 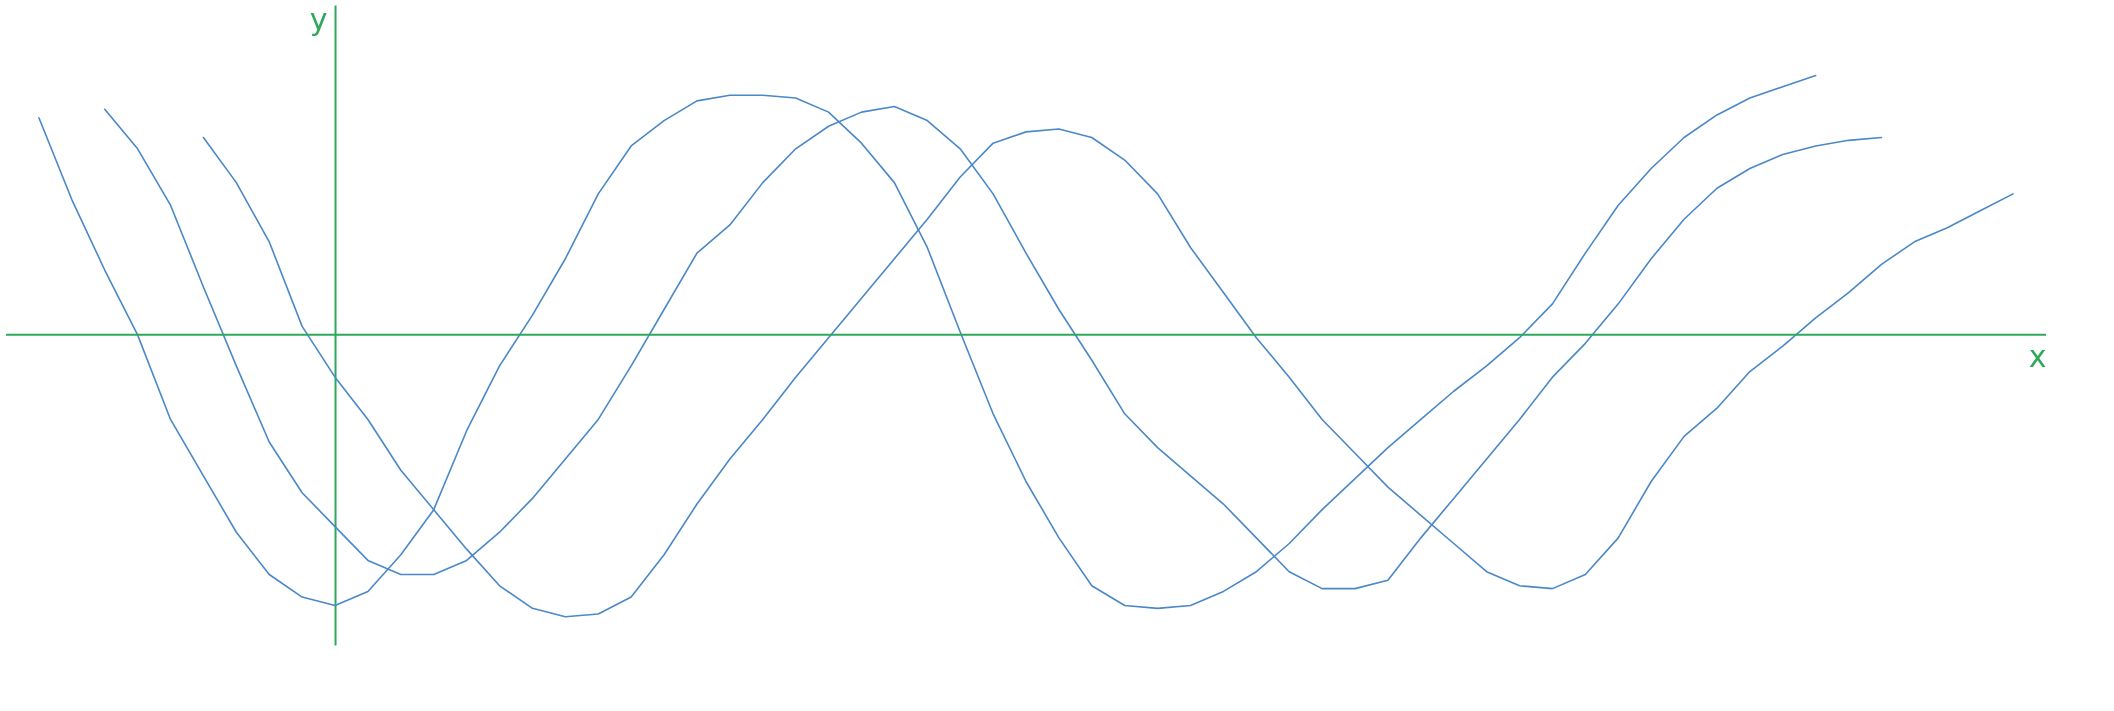 I want to click on x-axis-title: x, so click(x=2037, y=357).